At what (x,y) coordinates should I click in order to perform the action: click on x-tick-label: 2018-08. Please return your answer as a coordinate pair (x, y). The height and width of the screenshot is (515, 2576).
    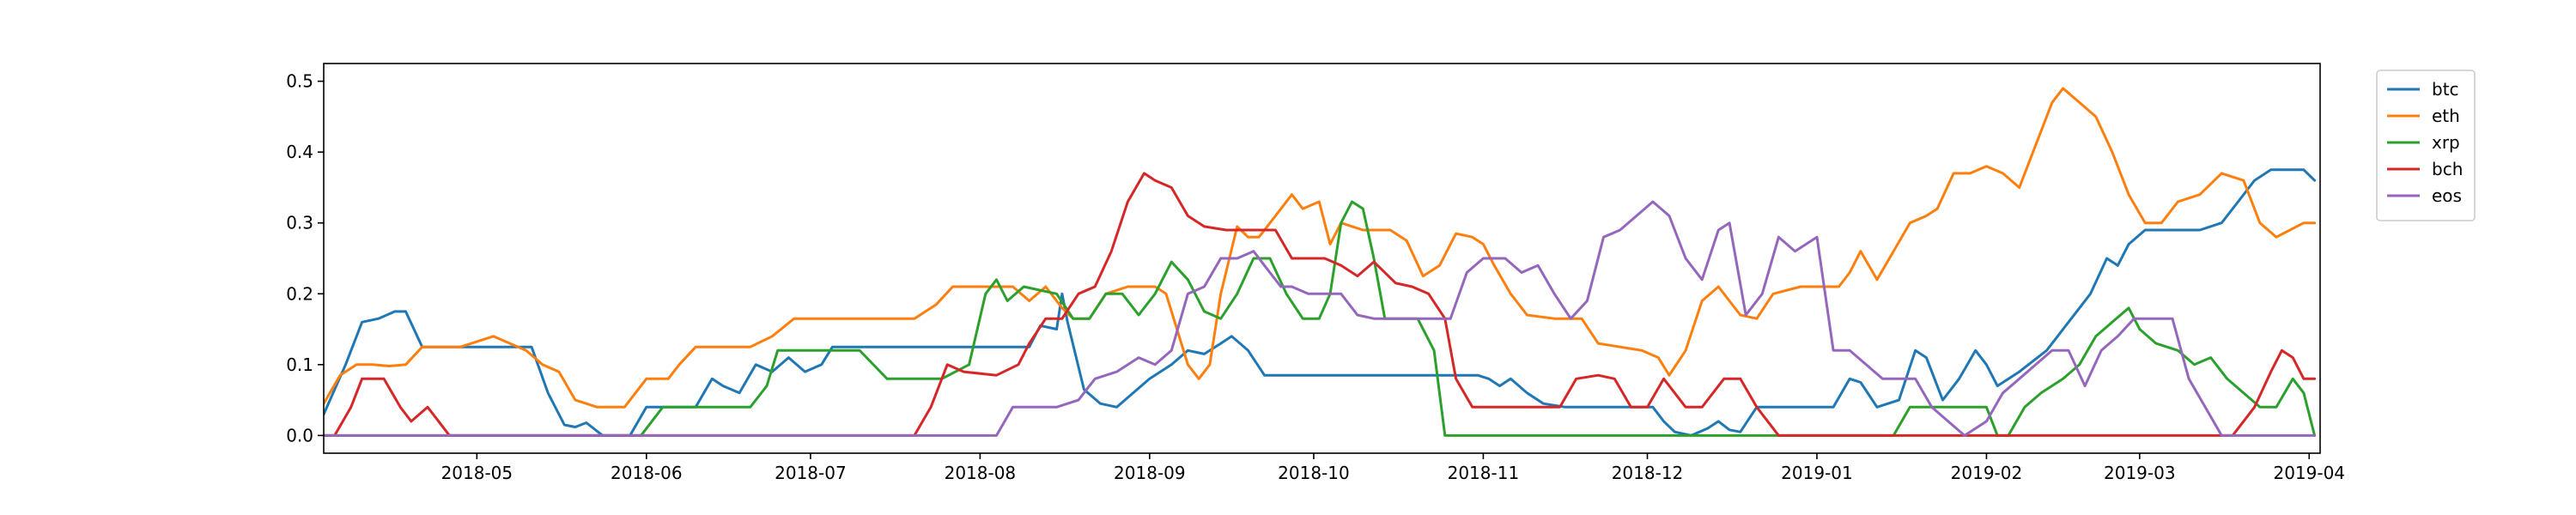
    Looking at the image, I should click on (981, 473).